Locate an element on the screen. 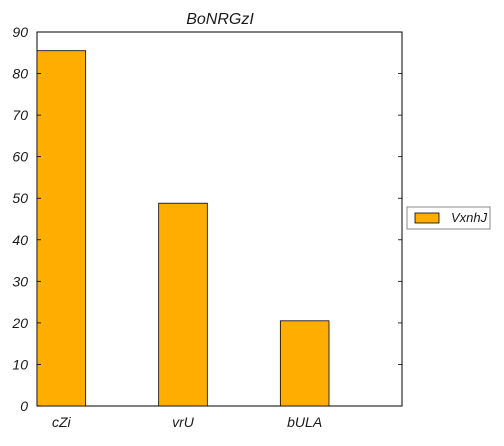 The image size is (504, 446). legend-box is located at coordinates (448, 218).